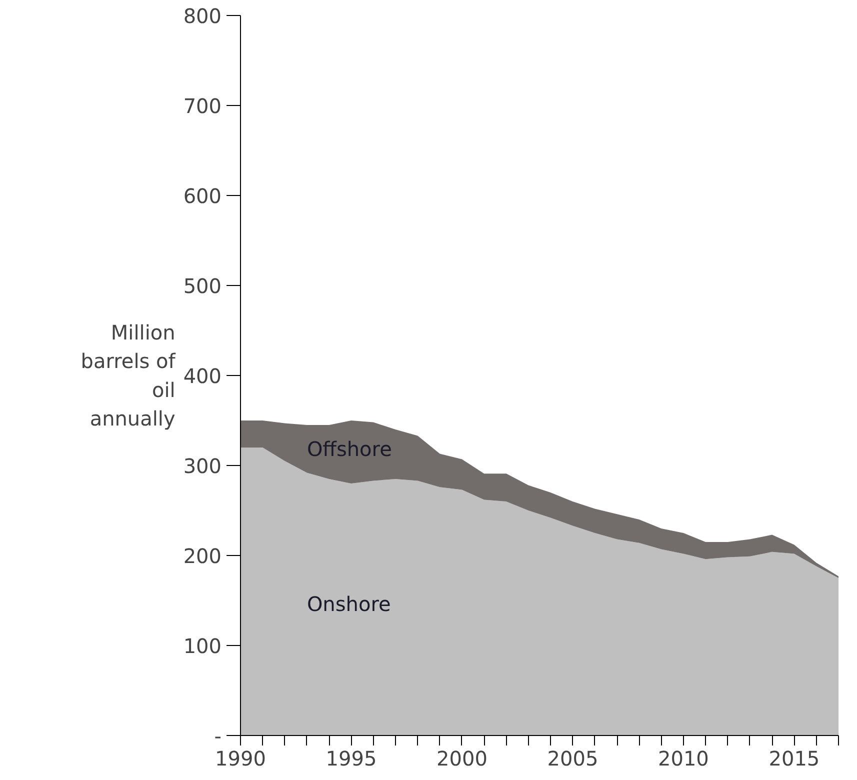  Describe the element at coordinates (218, 736) in the screenshot. I see `y-tick-label: -` at that location.